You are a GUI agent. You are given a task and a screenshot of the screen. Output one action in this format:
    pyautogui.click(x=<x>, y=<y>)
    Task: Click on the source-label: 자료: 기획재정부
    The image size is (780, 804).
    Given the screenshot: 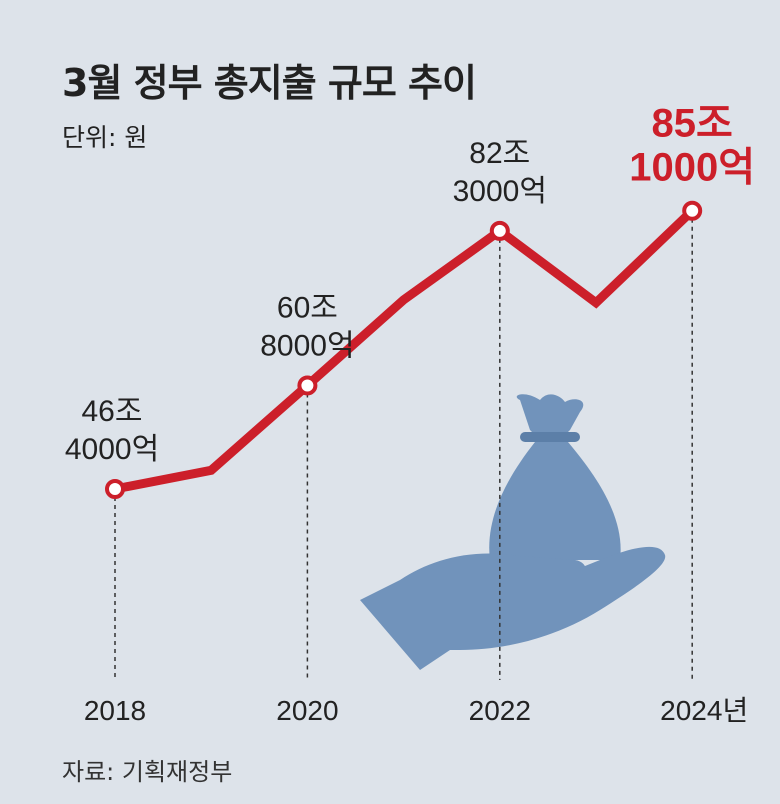 What is the action you would take?
    pyautogui.click(x=147, y=772)
    